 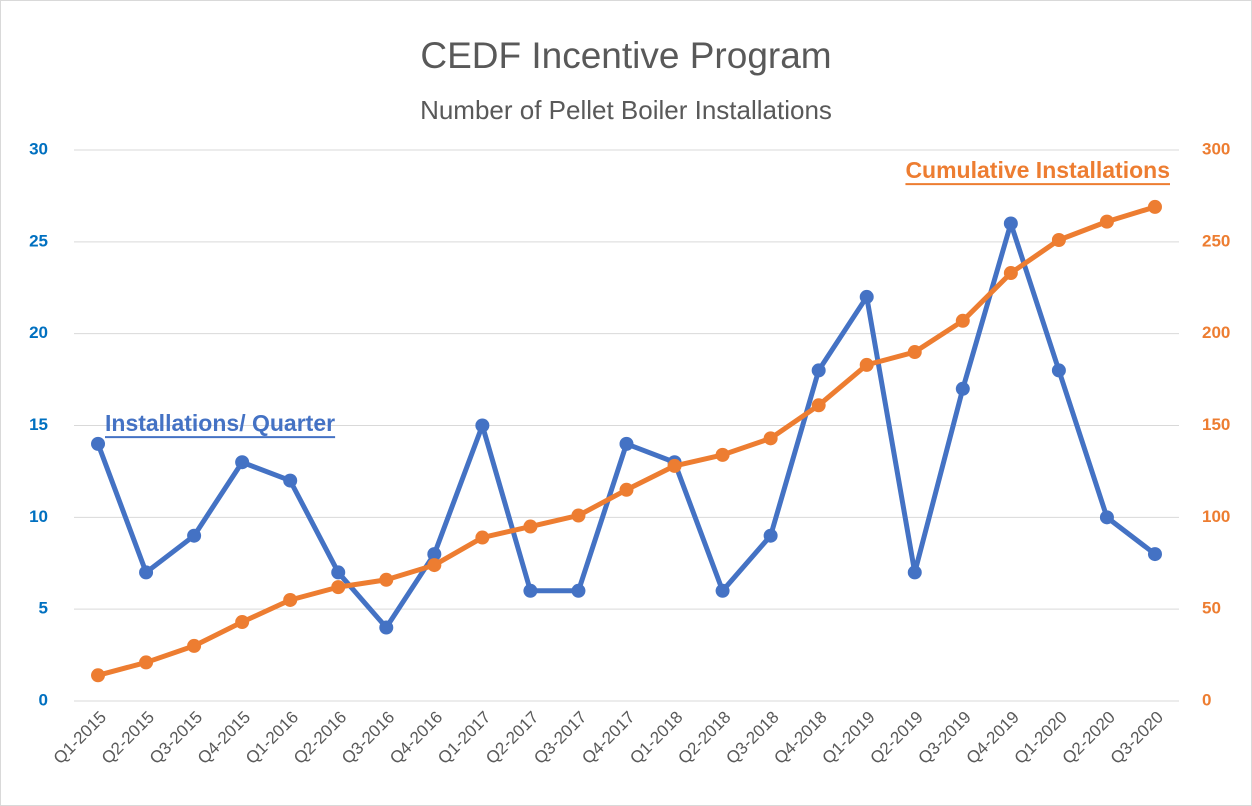 I want to click on y2-tick-label: 0, so click(x=1206, y=699).